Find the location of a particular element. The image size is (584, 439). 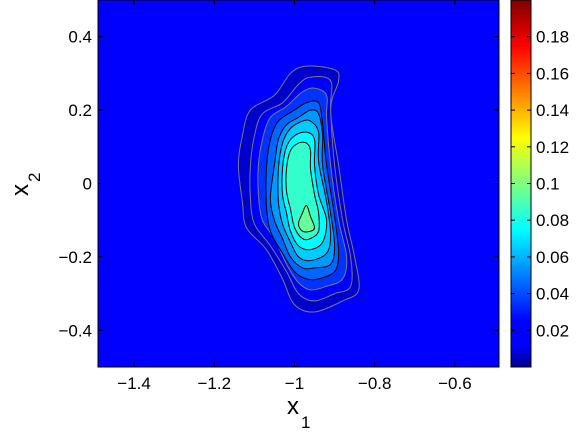

x-tick-label: −1.4 is located at coordinates (134, 383).